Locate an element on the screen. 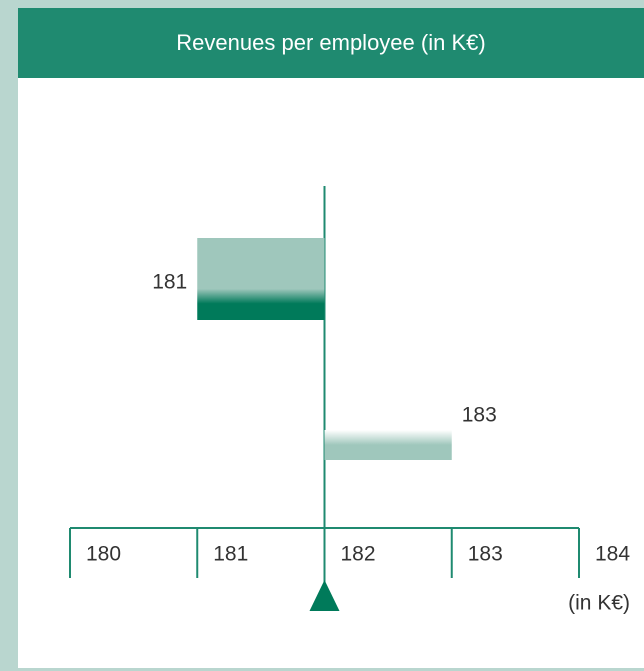  x-tick-label: 181 is located at coordinates (230, 554).